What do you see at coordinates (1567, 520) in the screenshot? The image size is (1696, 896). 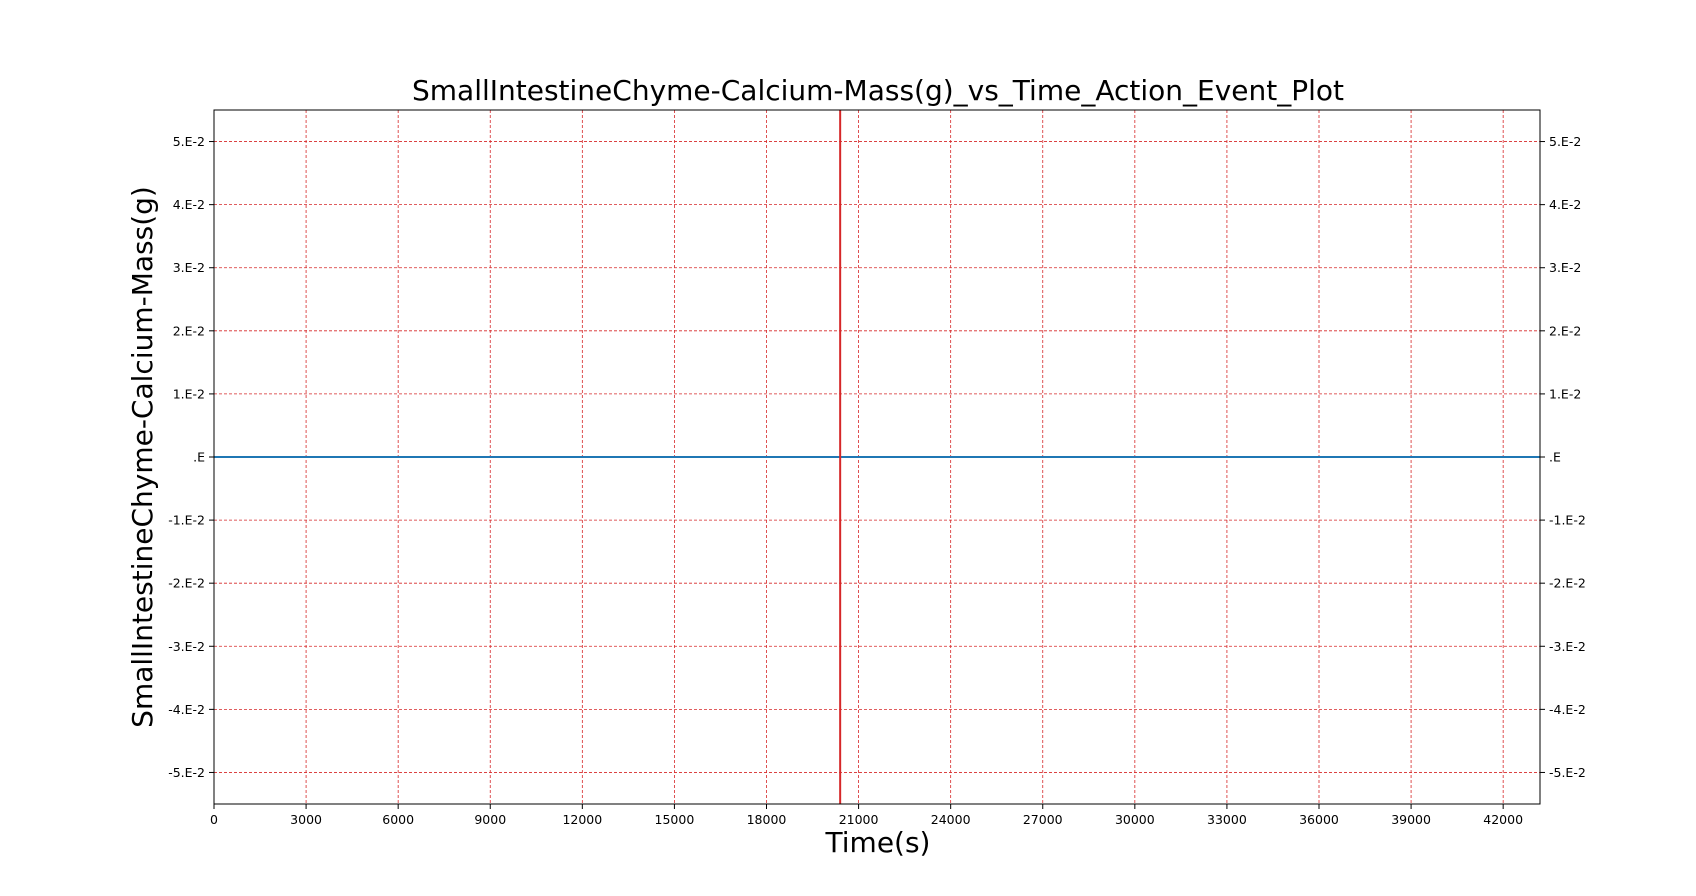 I see `y-tick-label-right: -1.E-2` at bounding box center [1567, 520].